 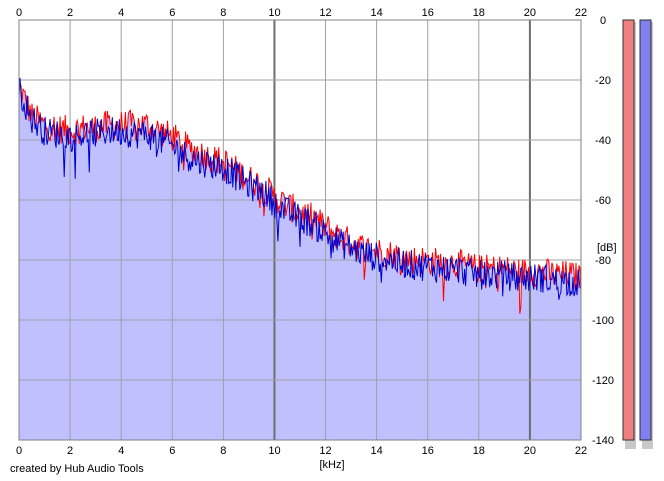 I want to click on x-tick-label-top: 18, so click(x=479, y=13).